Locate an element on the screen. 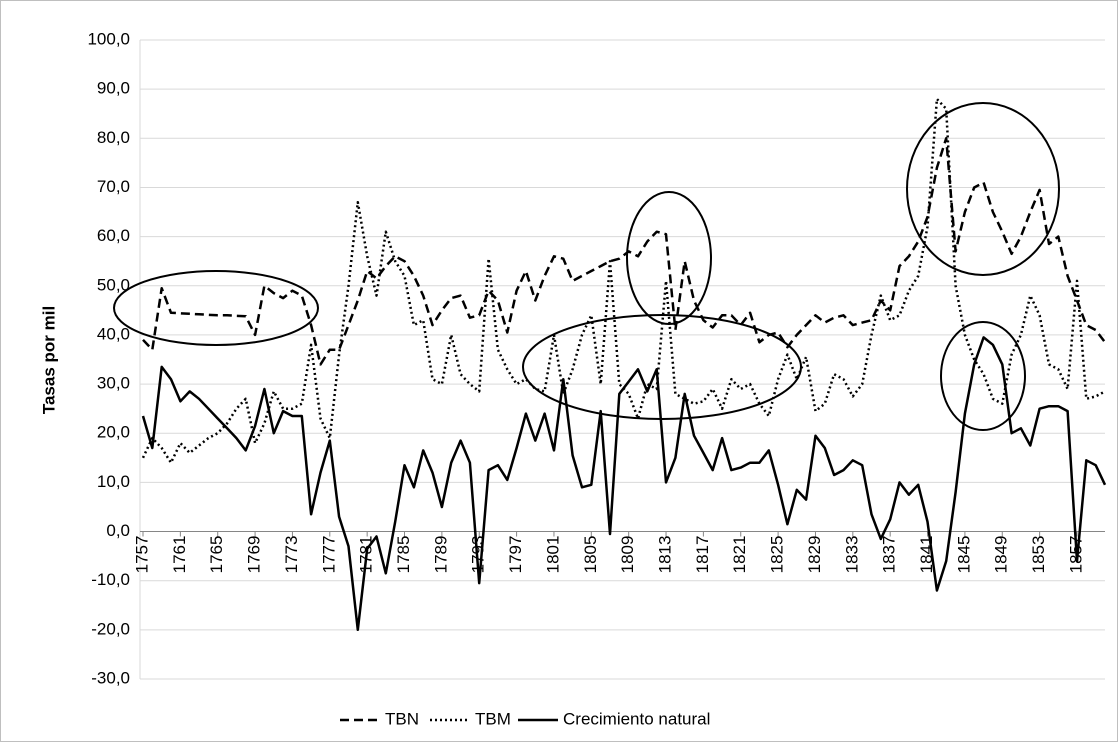  x-tick-label: 1785 is located at coordinates (403, 555).